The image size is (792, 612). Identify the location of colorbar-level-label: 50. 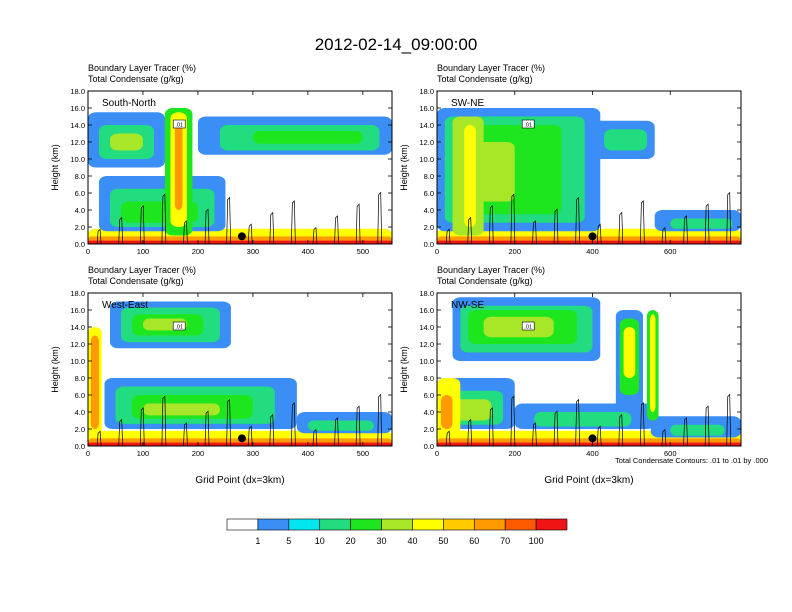
(443, 541).